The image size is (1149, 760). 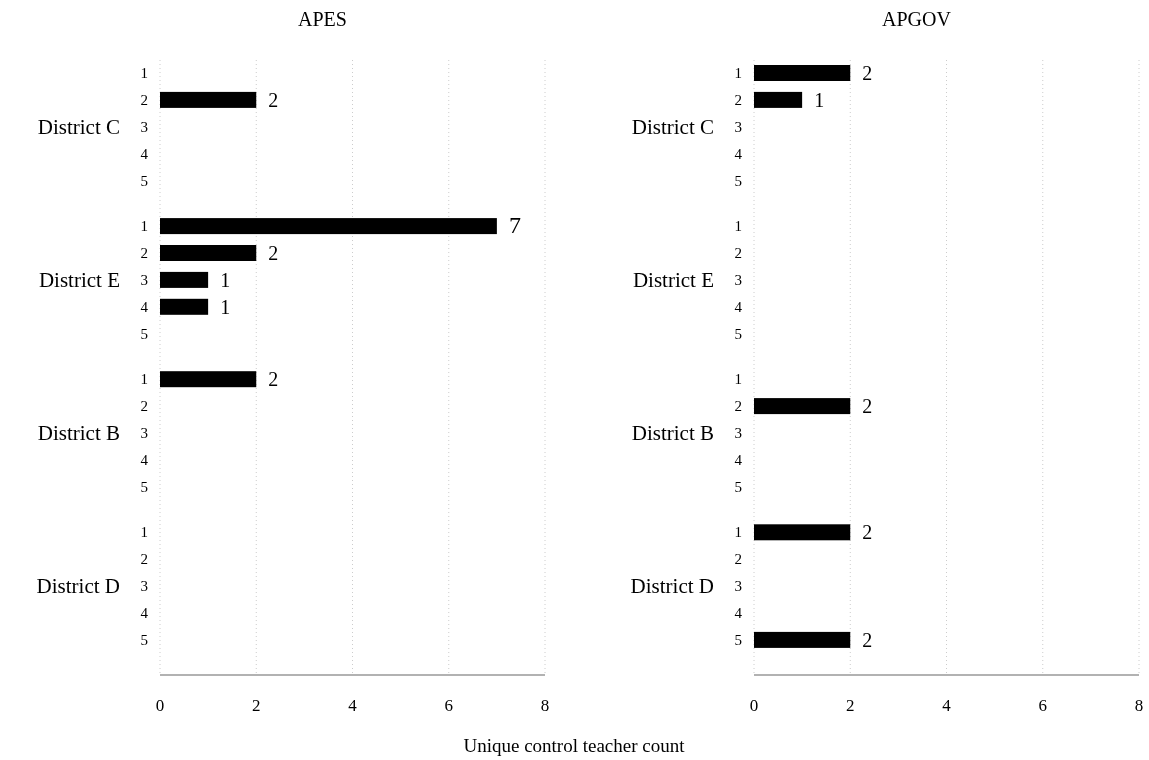 What do you see at coordinates (917, 19) in the screenshot?
I see `chart-title: APGOV` at bounding box center [917, 19].